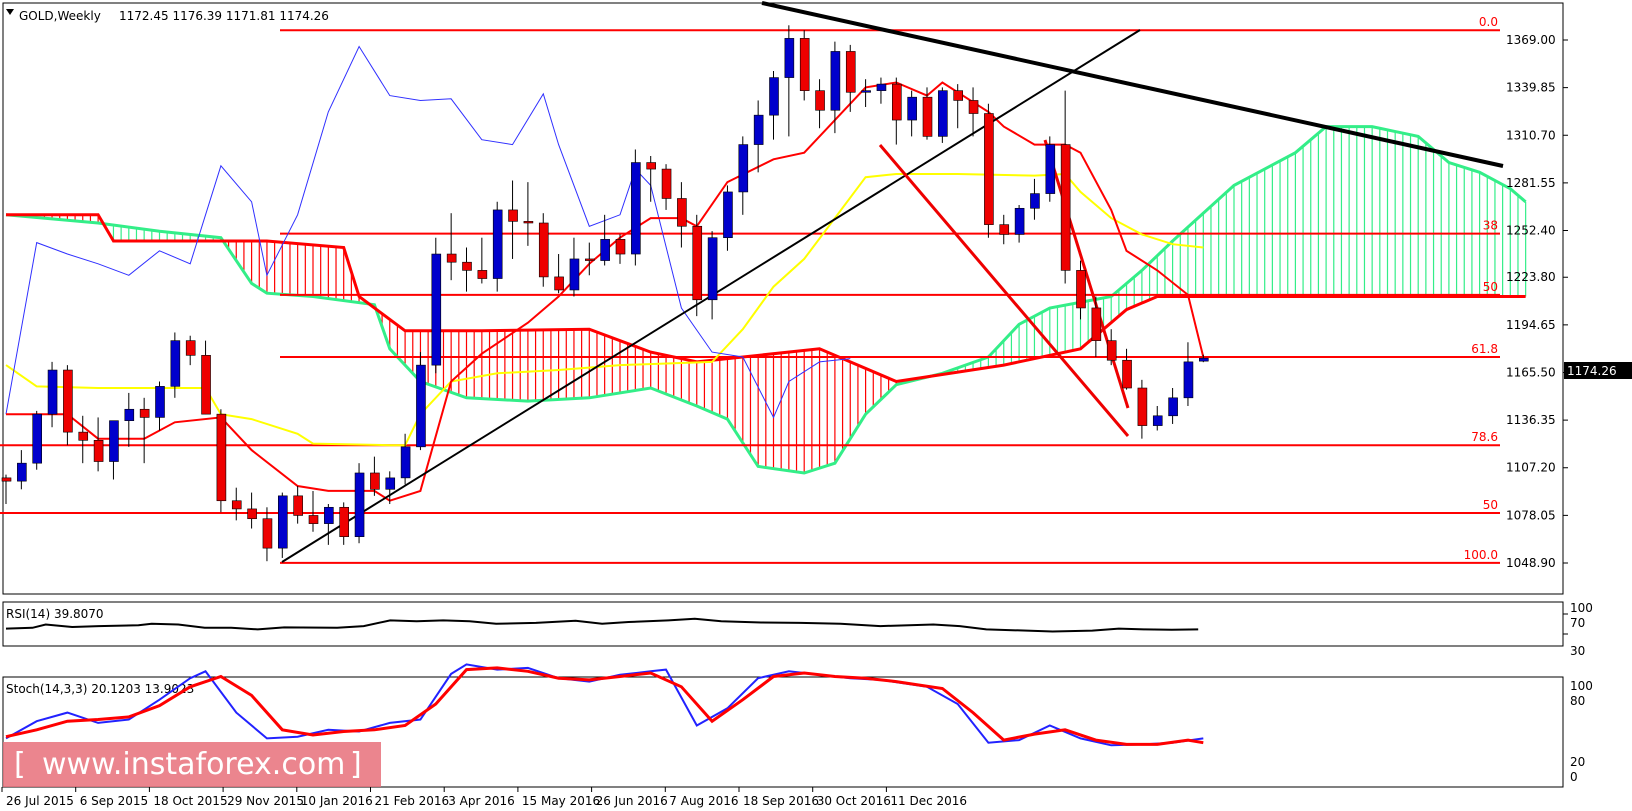 The image size is (1632, 811). What do you see at coordinates (1490, 505) in the screenshot?
I see `fib-label-5: 50` at bounding box center [1490, 505].